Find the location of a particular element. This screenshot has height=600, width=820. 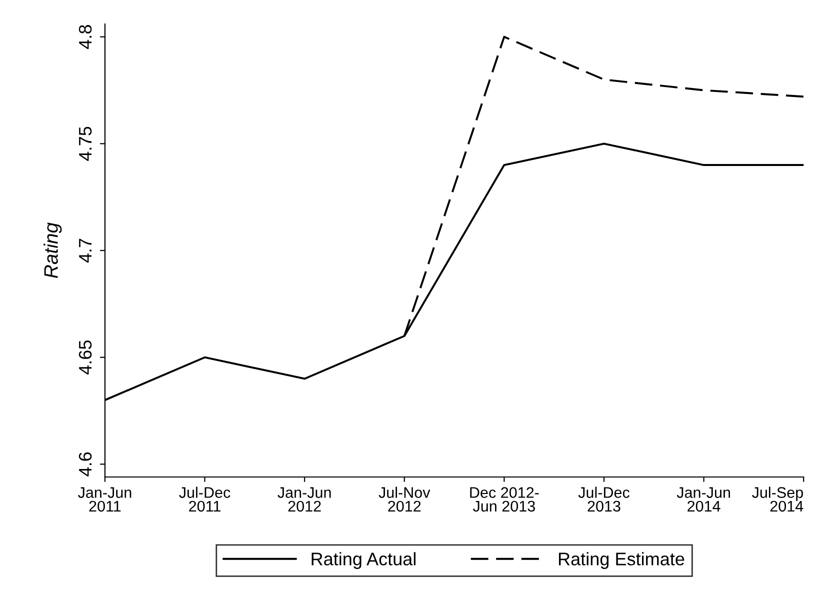

legend-label: Rating Estimate is located at coordinates (621, 560).